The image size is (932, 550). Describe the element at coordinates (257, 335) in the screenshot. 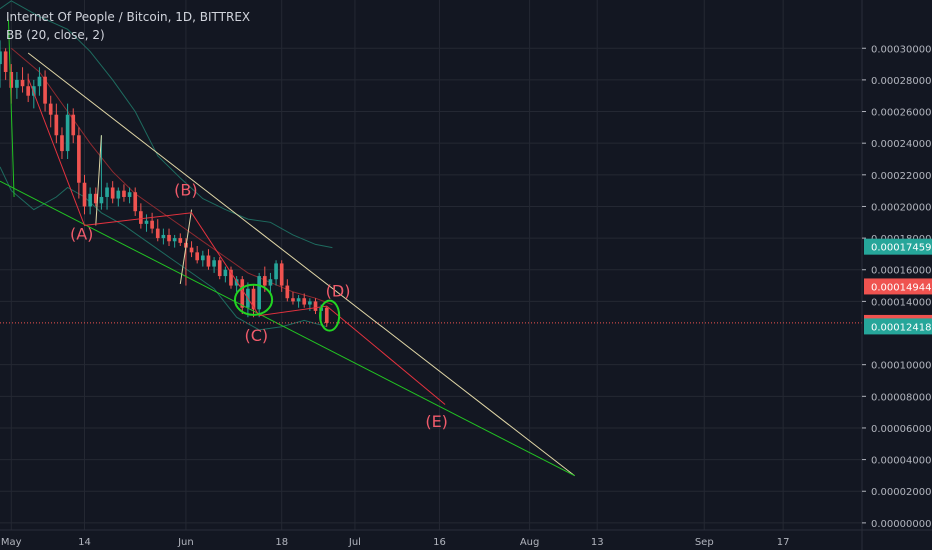

I see `wave-label: (C)` at that location.